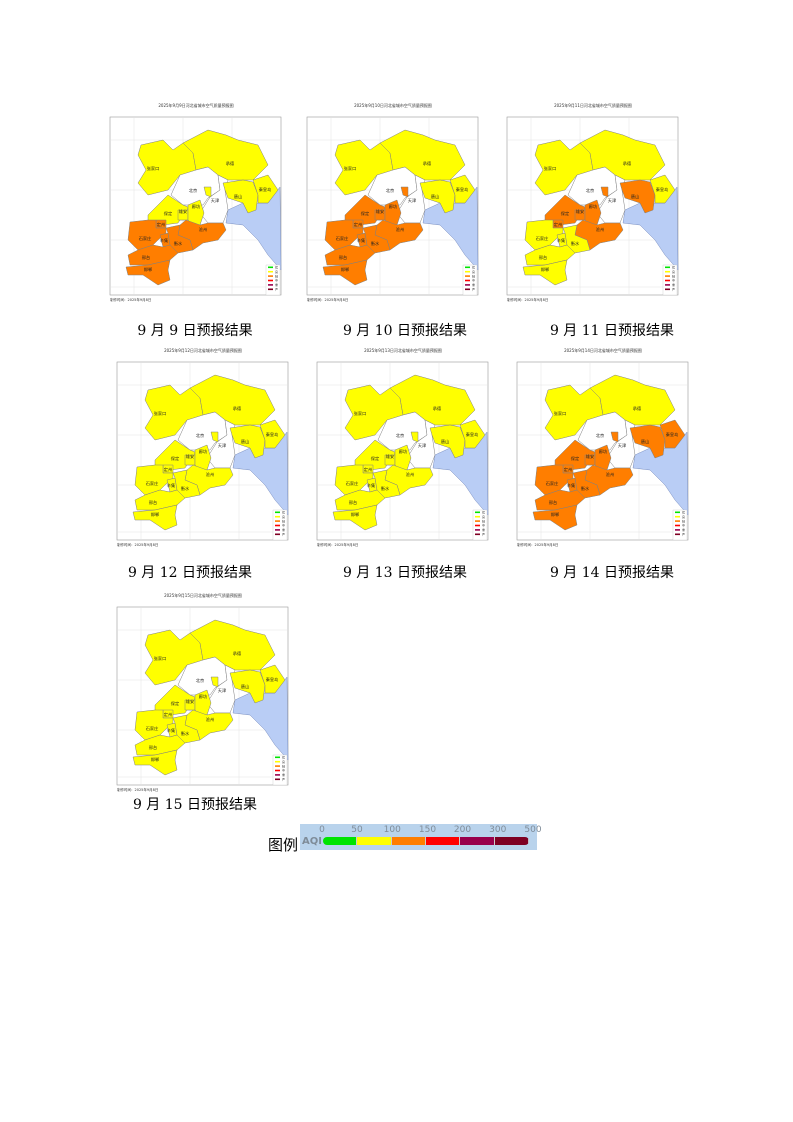  Describe the element at coordinates (405, 573) in the screenshot. I see `map-caption-4: 9 月 13 日预报结果` at that location.